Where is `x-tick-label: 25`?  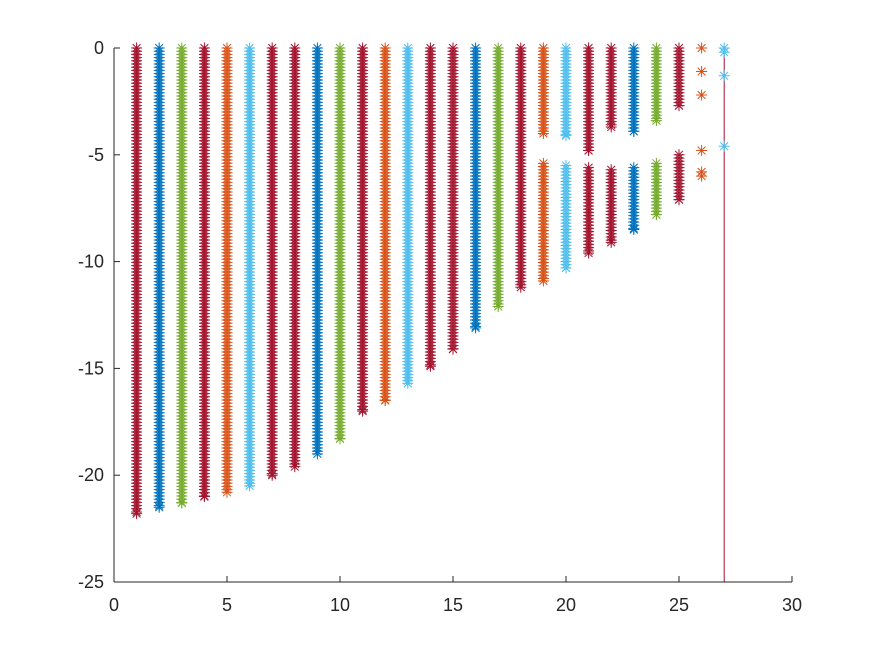 x-tick-label: 25 is located at coordinates (679, 605).